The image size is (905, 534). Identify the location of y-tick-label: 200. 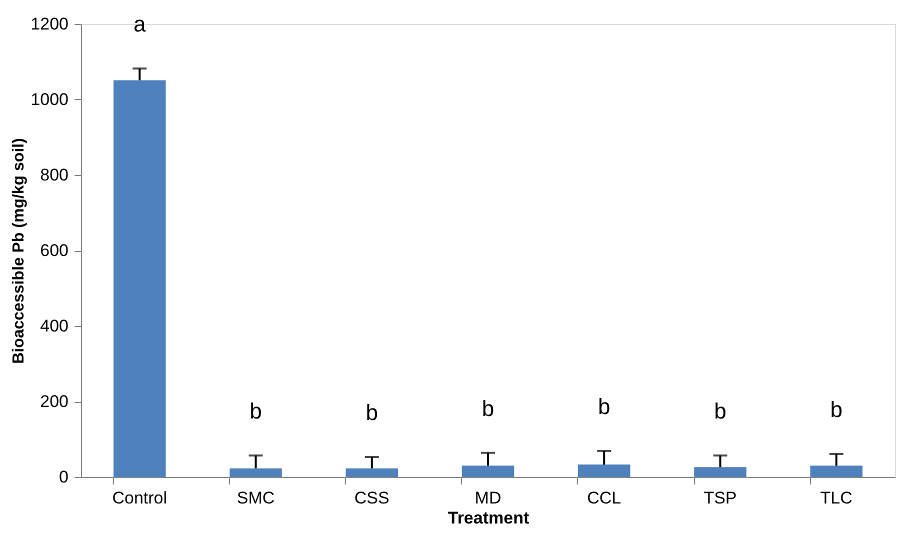
(54, 401).